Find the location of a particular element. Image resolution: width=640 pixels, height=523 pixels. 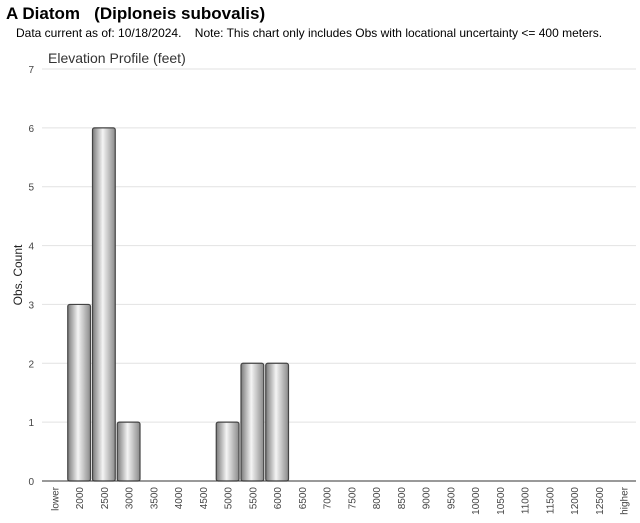

y-tick-label: 0 is located at coordinates (31, 482).